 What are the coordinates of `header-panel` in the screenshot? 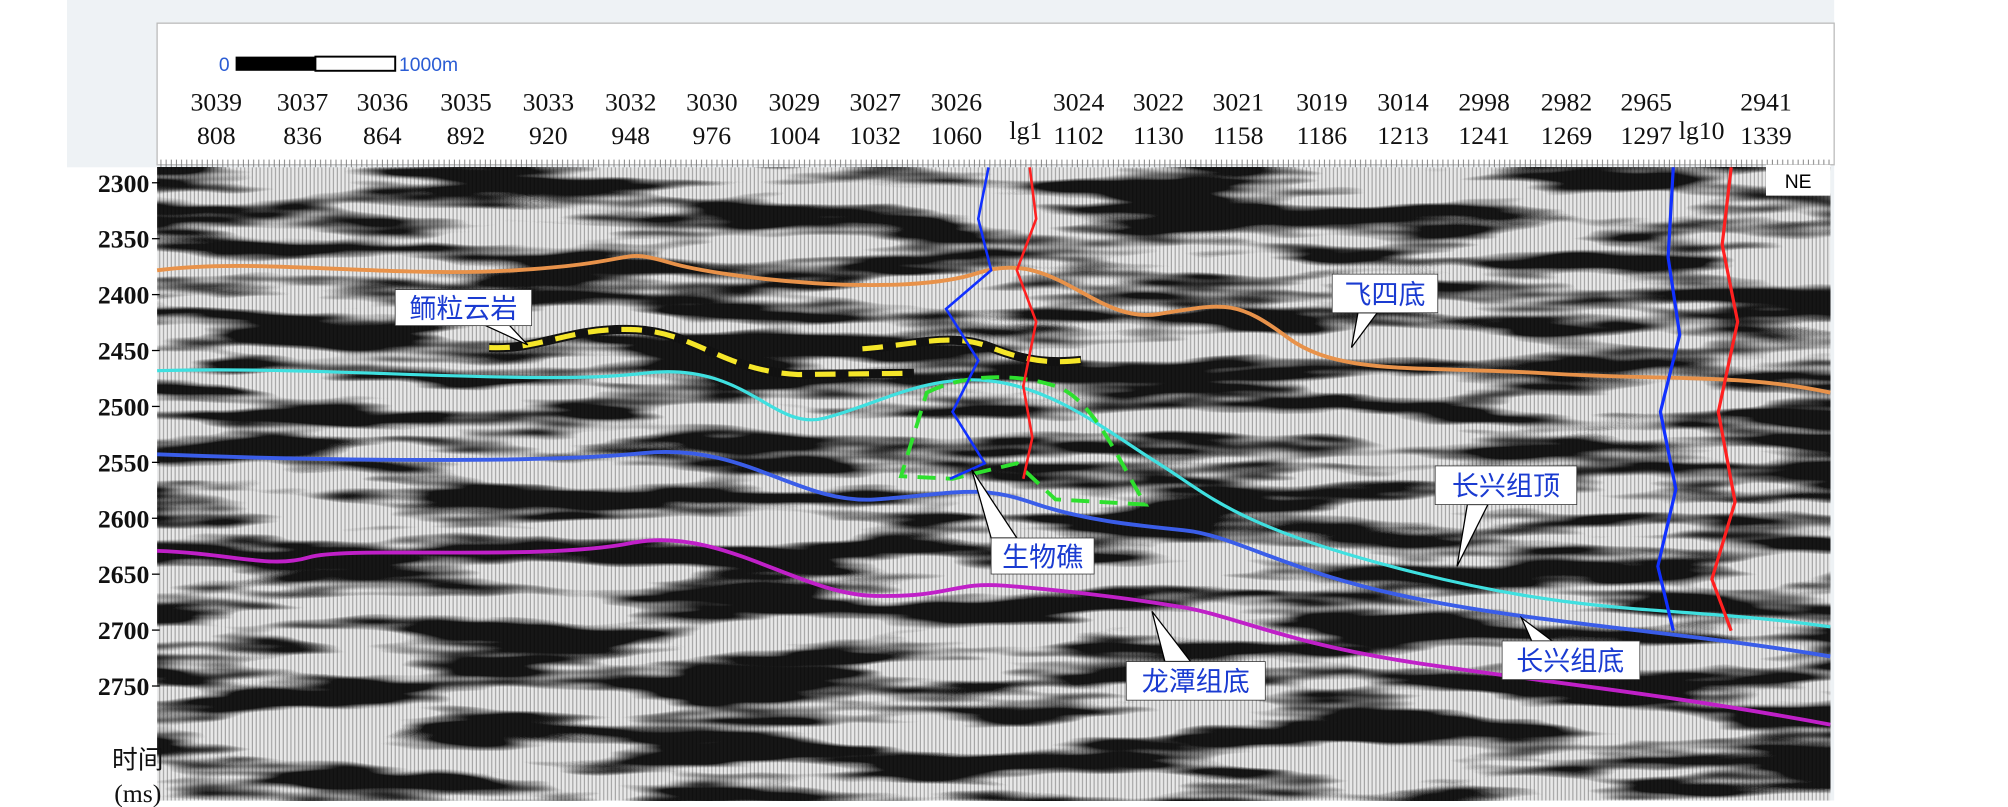 It's located at (995, 94).